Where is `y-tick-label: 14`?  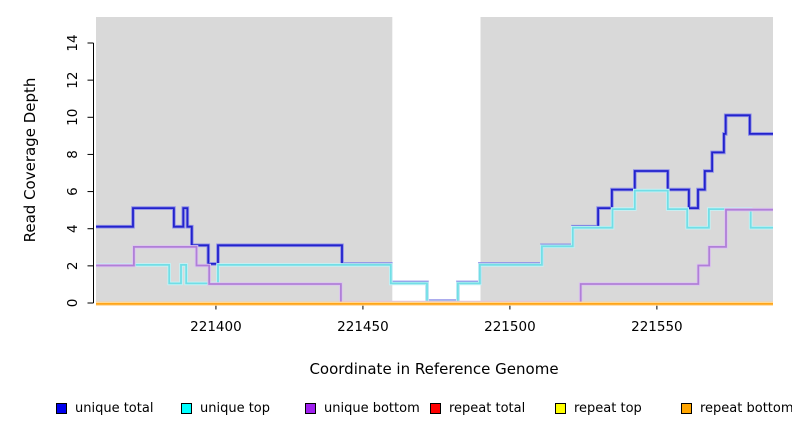
y-tick-label: 14 is located at coordinates (73, 42).